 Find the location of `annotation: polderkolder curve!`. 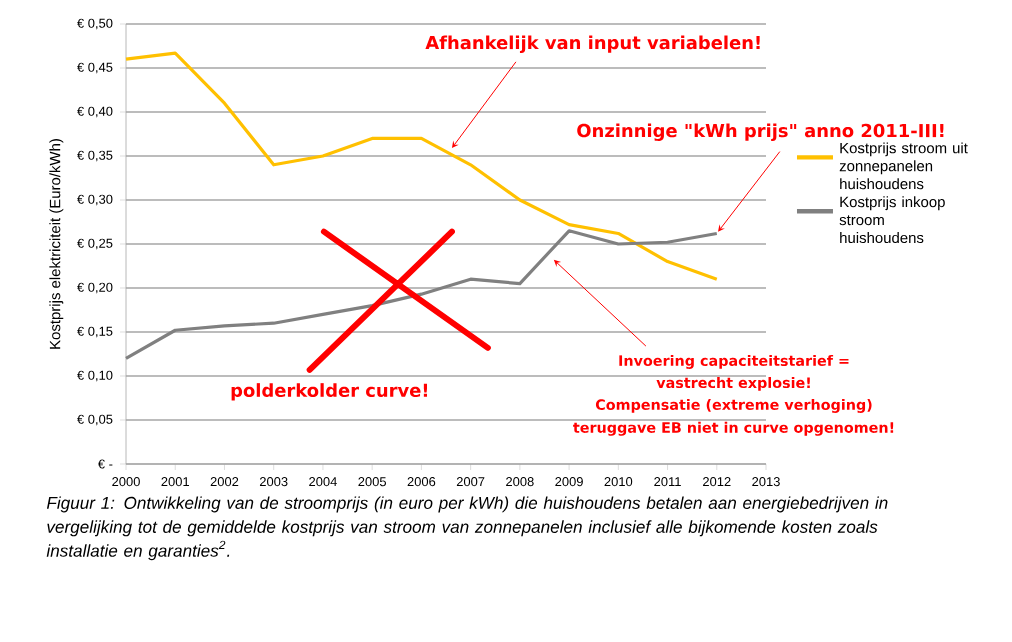

annotation: polderkolder curve! is located at coordinates (329, 392).